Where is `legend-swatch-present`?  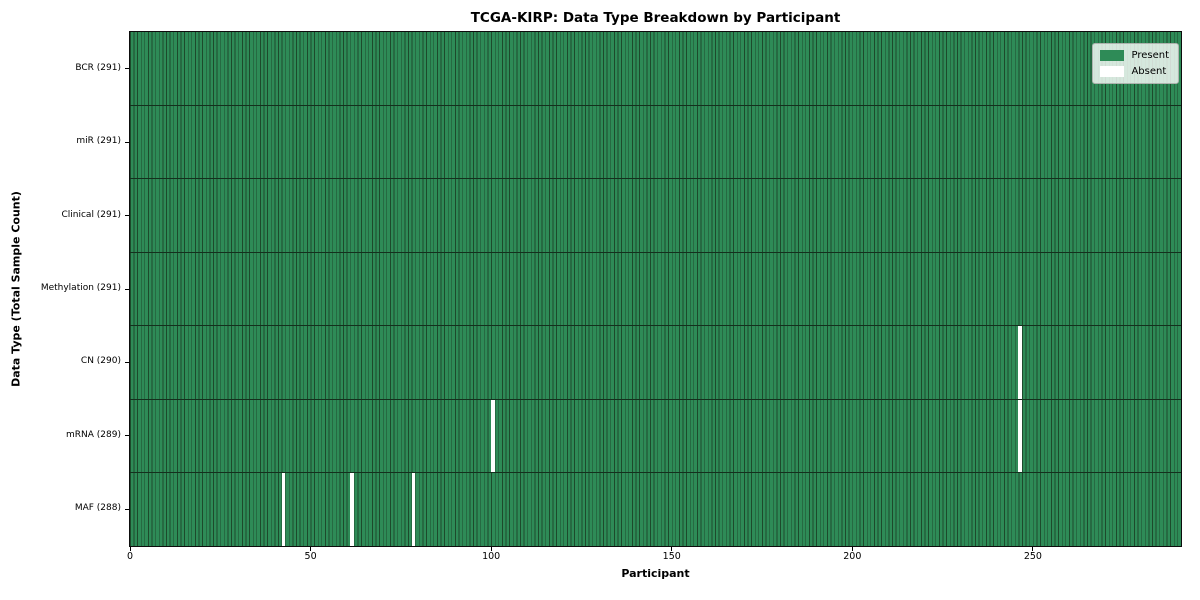
legend-swatch-present is located at coordinates (1112, 55).